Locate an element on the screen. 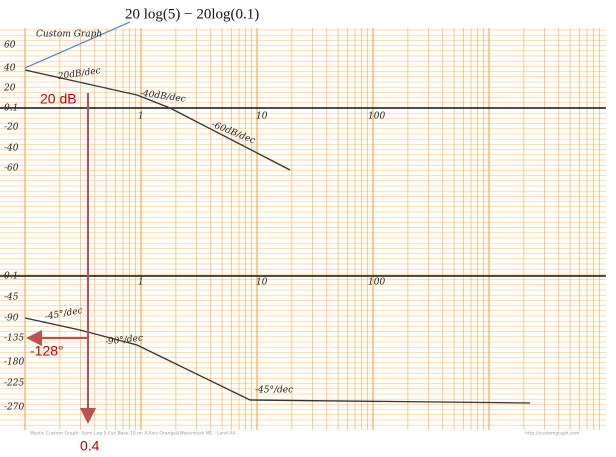  magnitude-tick-label: 60 is located at coordinates (10, 46).